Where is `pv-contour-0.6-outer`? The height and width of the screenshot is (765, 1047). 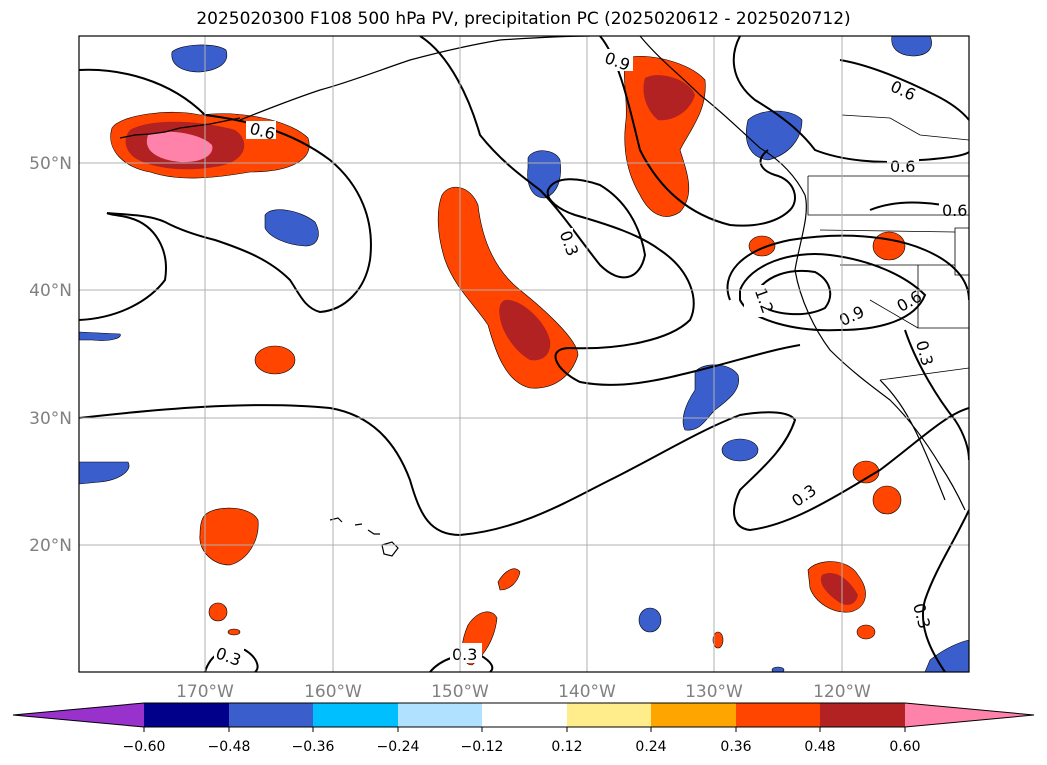
pv-contour-0.6-outer is located at coordinates (847, 267).